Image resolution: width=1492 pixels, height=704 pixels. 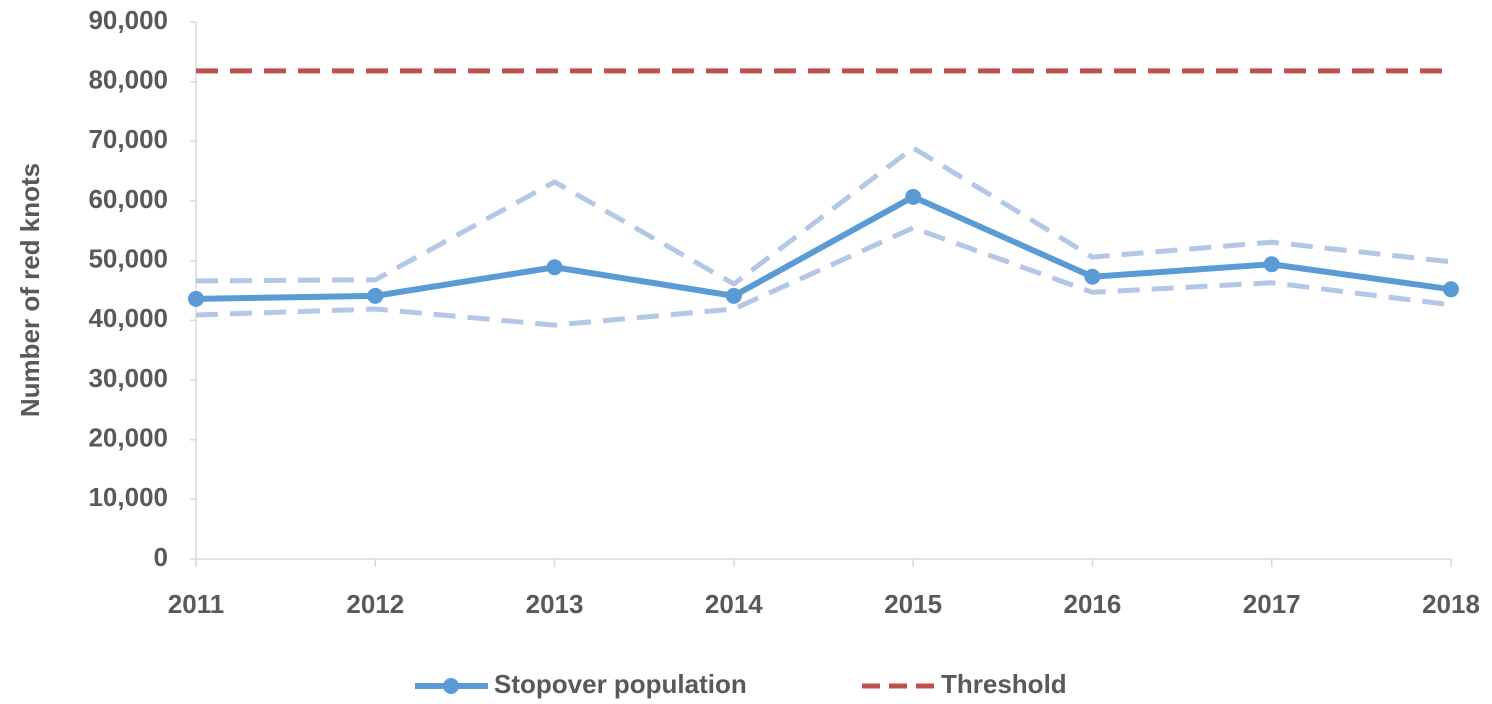 I want to click on x-tick-label: 2017, so click(x=1272, y=604).